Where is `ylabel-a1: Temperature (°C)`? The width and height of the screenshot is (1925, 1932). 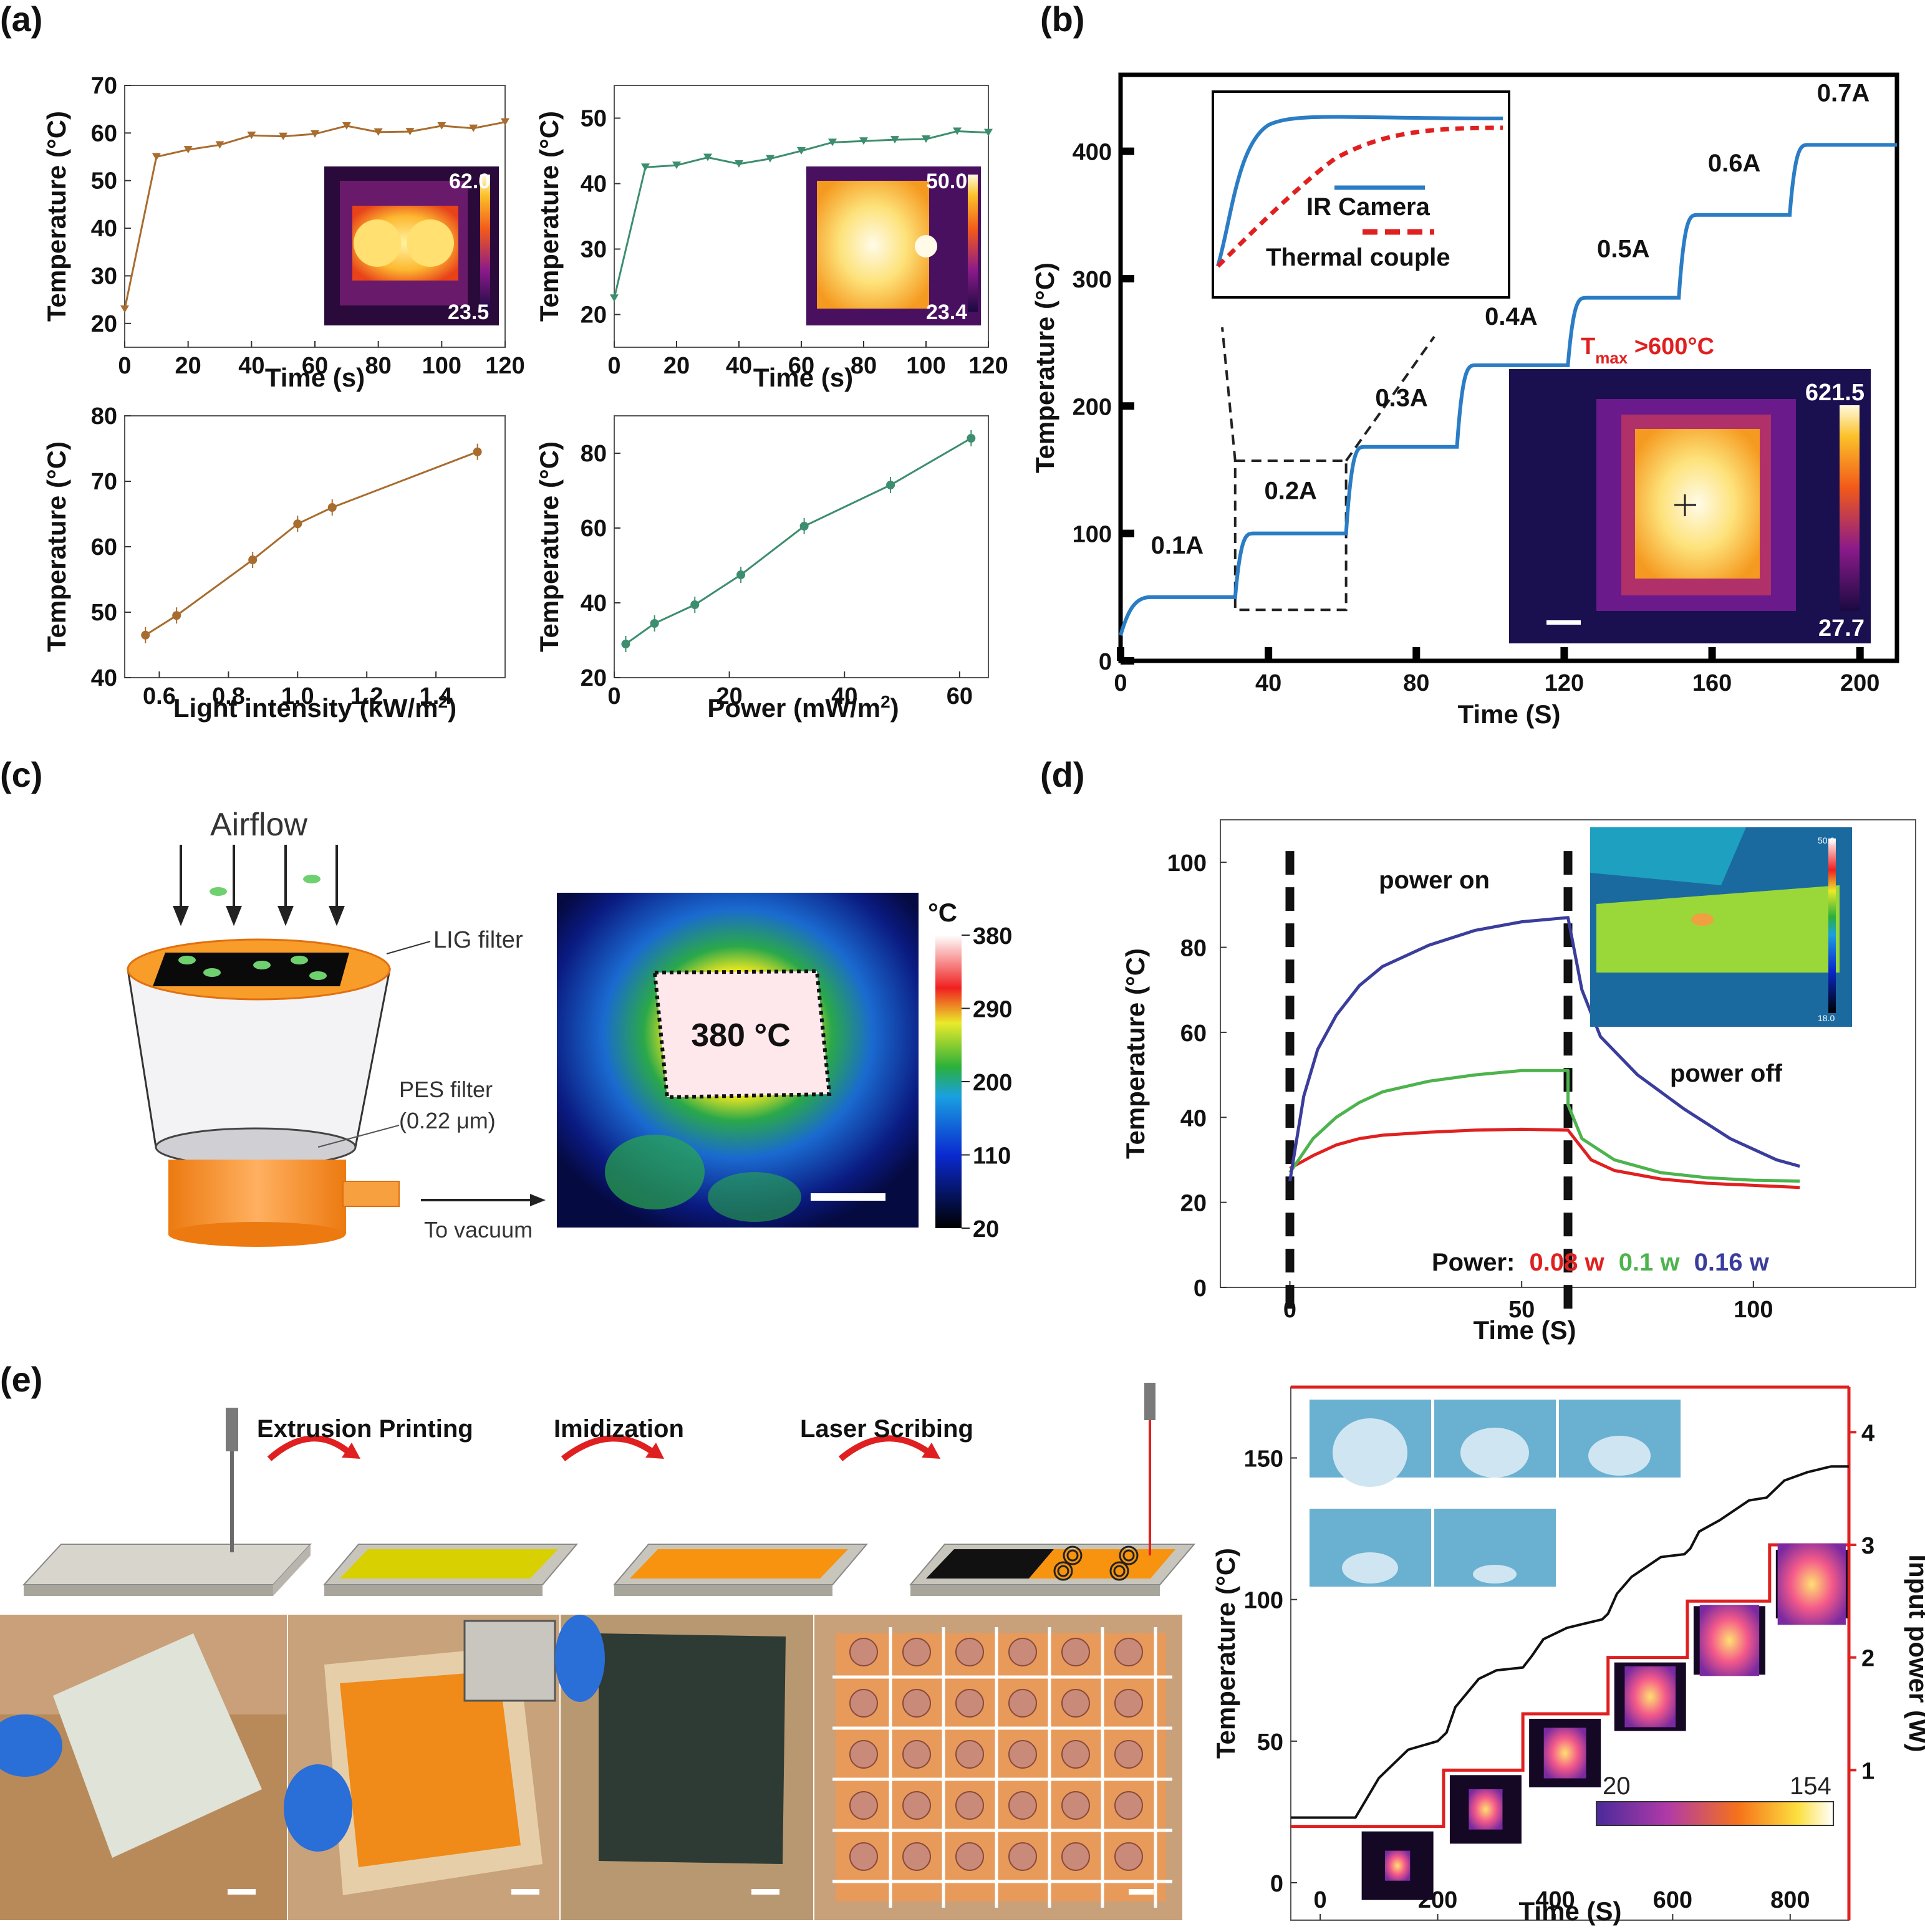 ylabel-a1: Temperature (°C) is located at coordinates (56, 216).